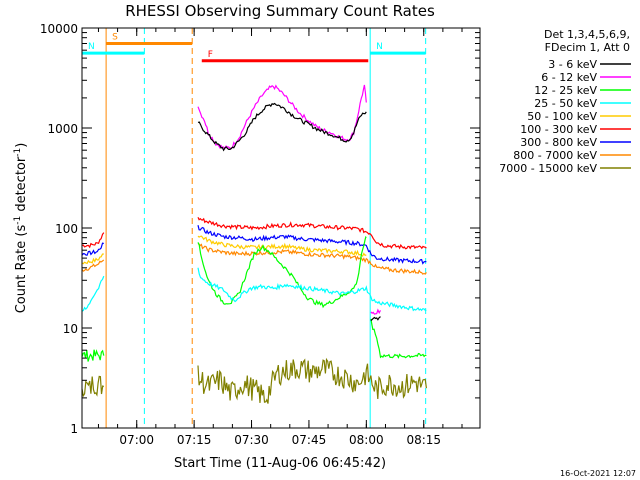  Describe the element at coordinates (74, 429) in the screenshot. I see `y-tick-label-0: 1` at that location.